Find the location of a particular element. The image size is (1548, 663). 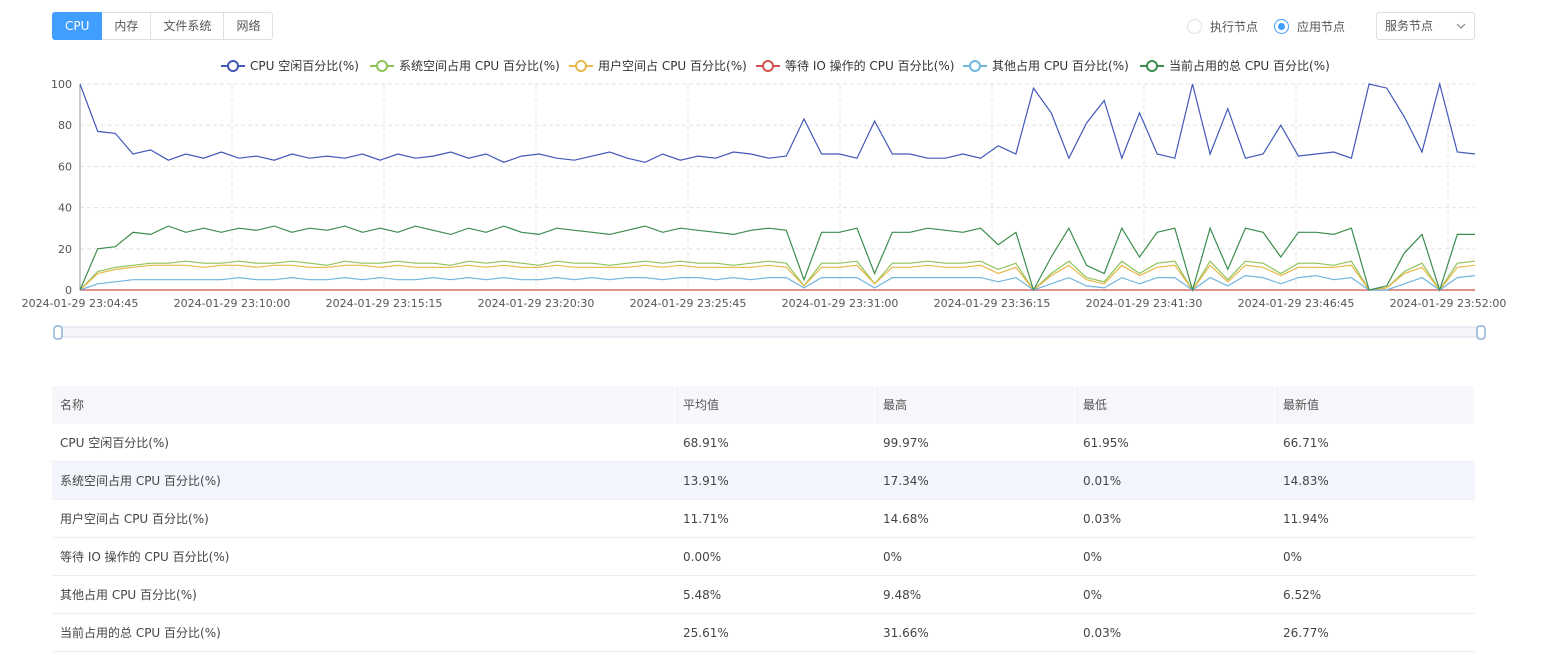

col-name-header: 名称 is located at coordinates (363, 405).